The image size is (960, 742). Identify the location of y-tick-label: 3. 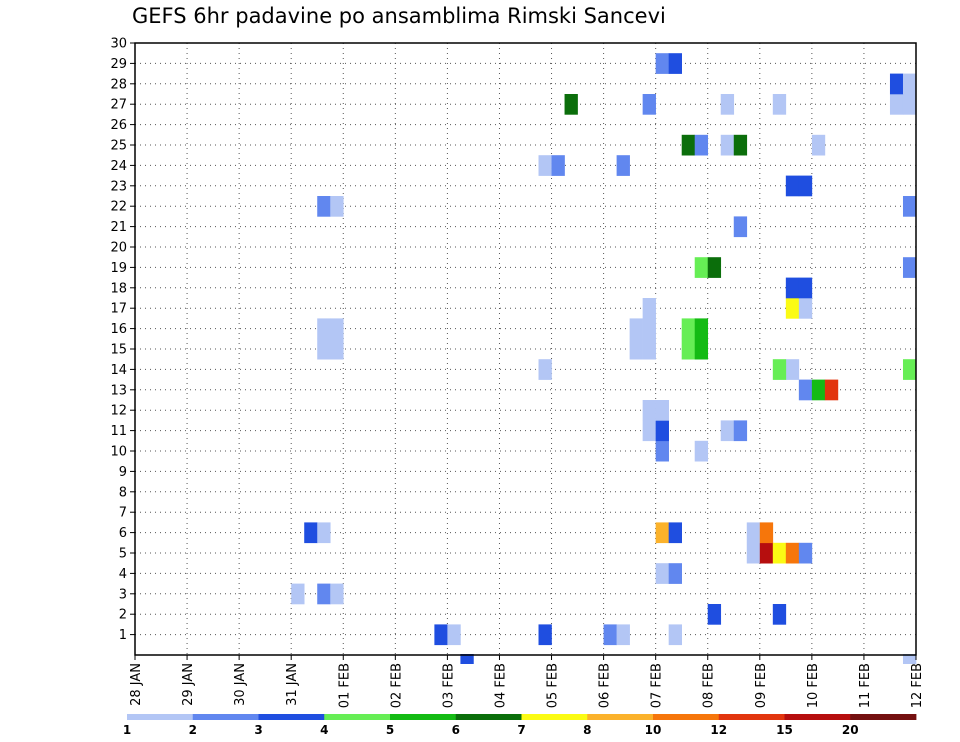
(123, 594).